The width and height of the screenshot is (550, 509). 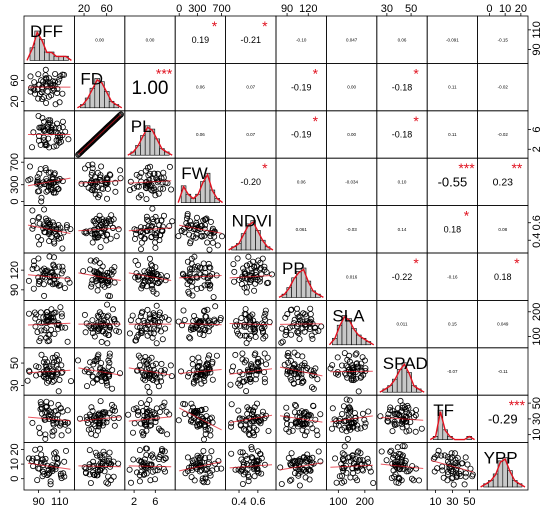 I want to click on cell-tf-ypp: -0.29***, so click(x=503, y=419).